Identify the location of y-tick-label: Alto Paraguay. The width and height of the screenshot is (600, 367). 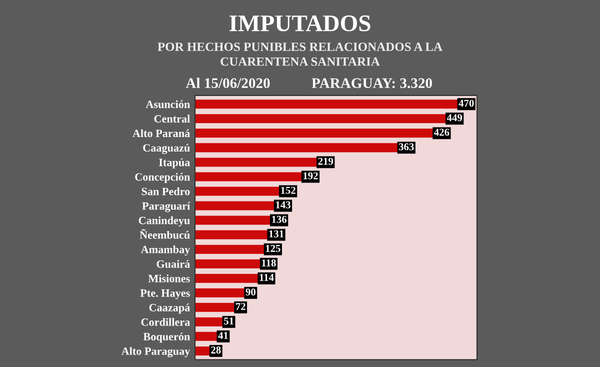
(155, 352).